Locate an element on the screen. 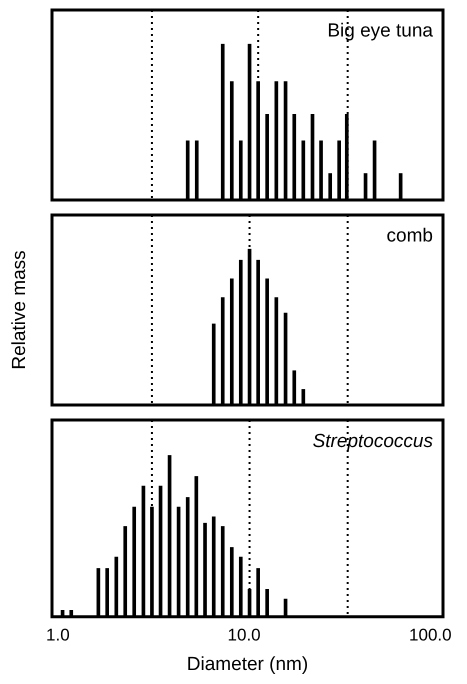 The height and width of the screenshot is (684, 467). text: Big eye tuna is located at coordinates (380, 31).